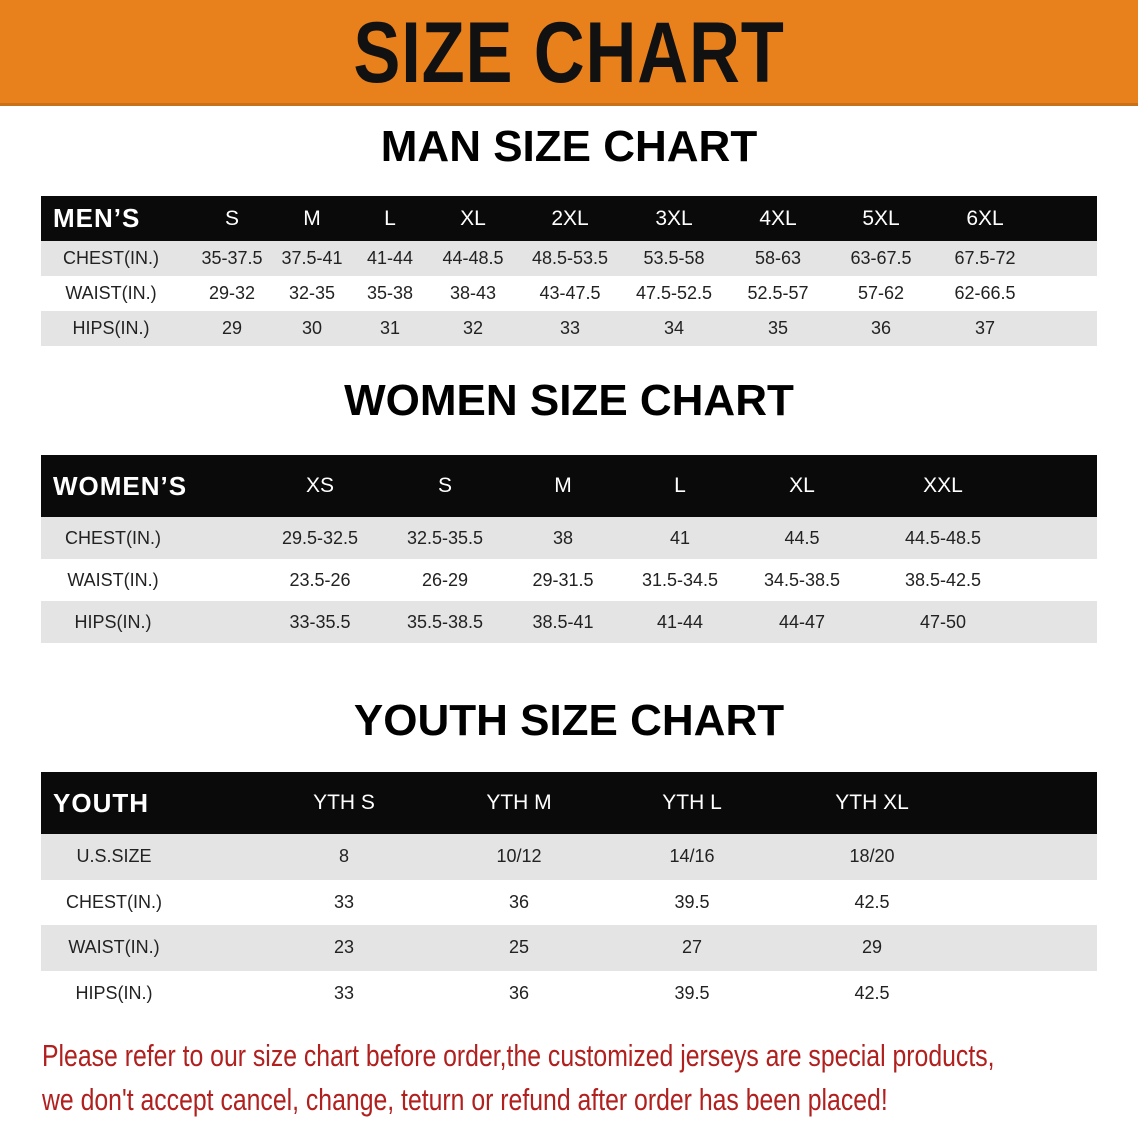  What do you see at coordinates (802, 537) in the screenshot?
I see `measurement-cell: 44.5` at bounding box center [802, 537].